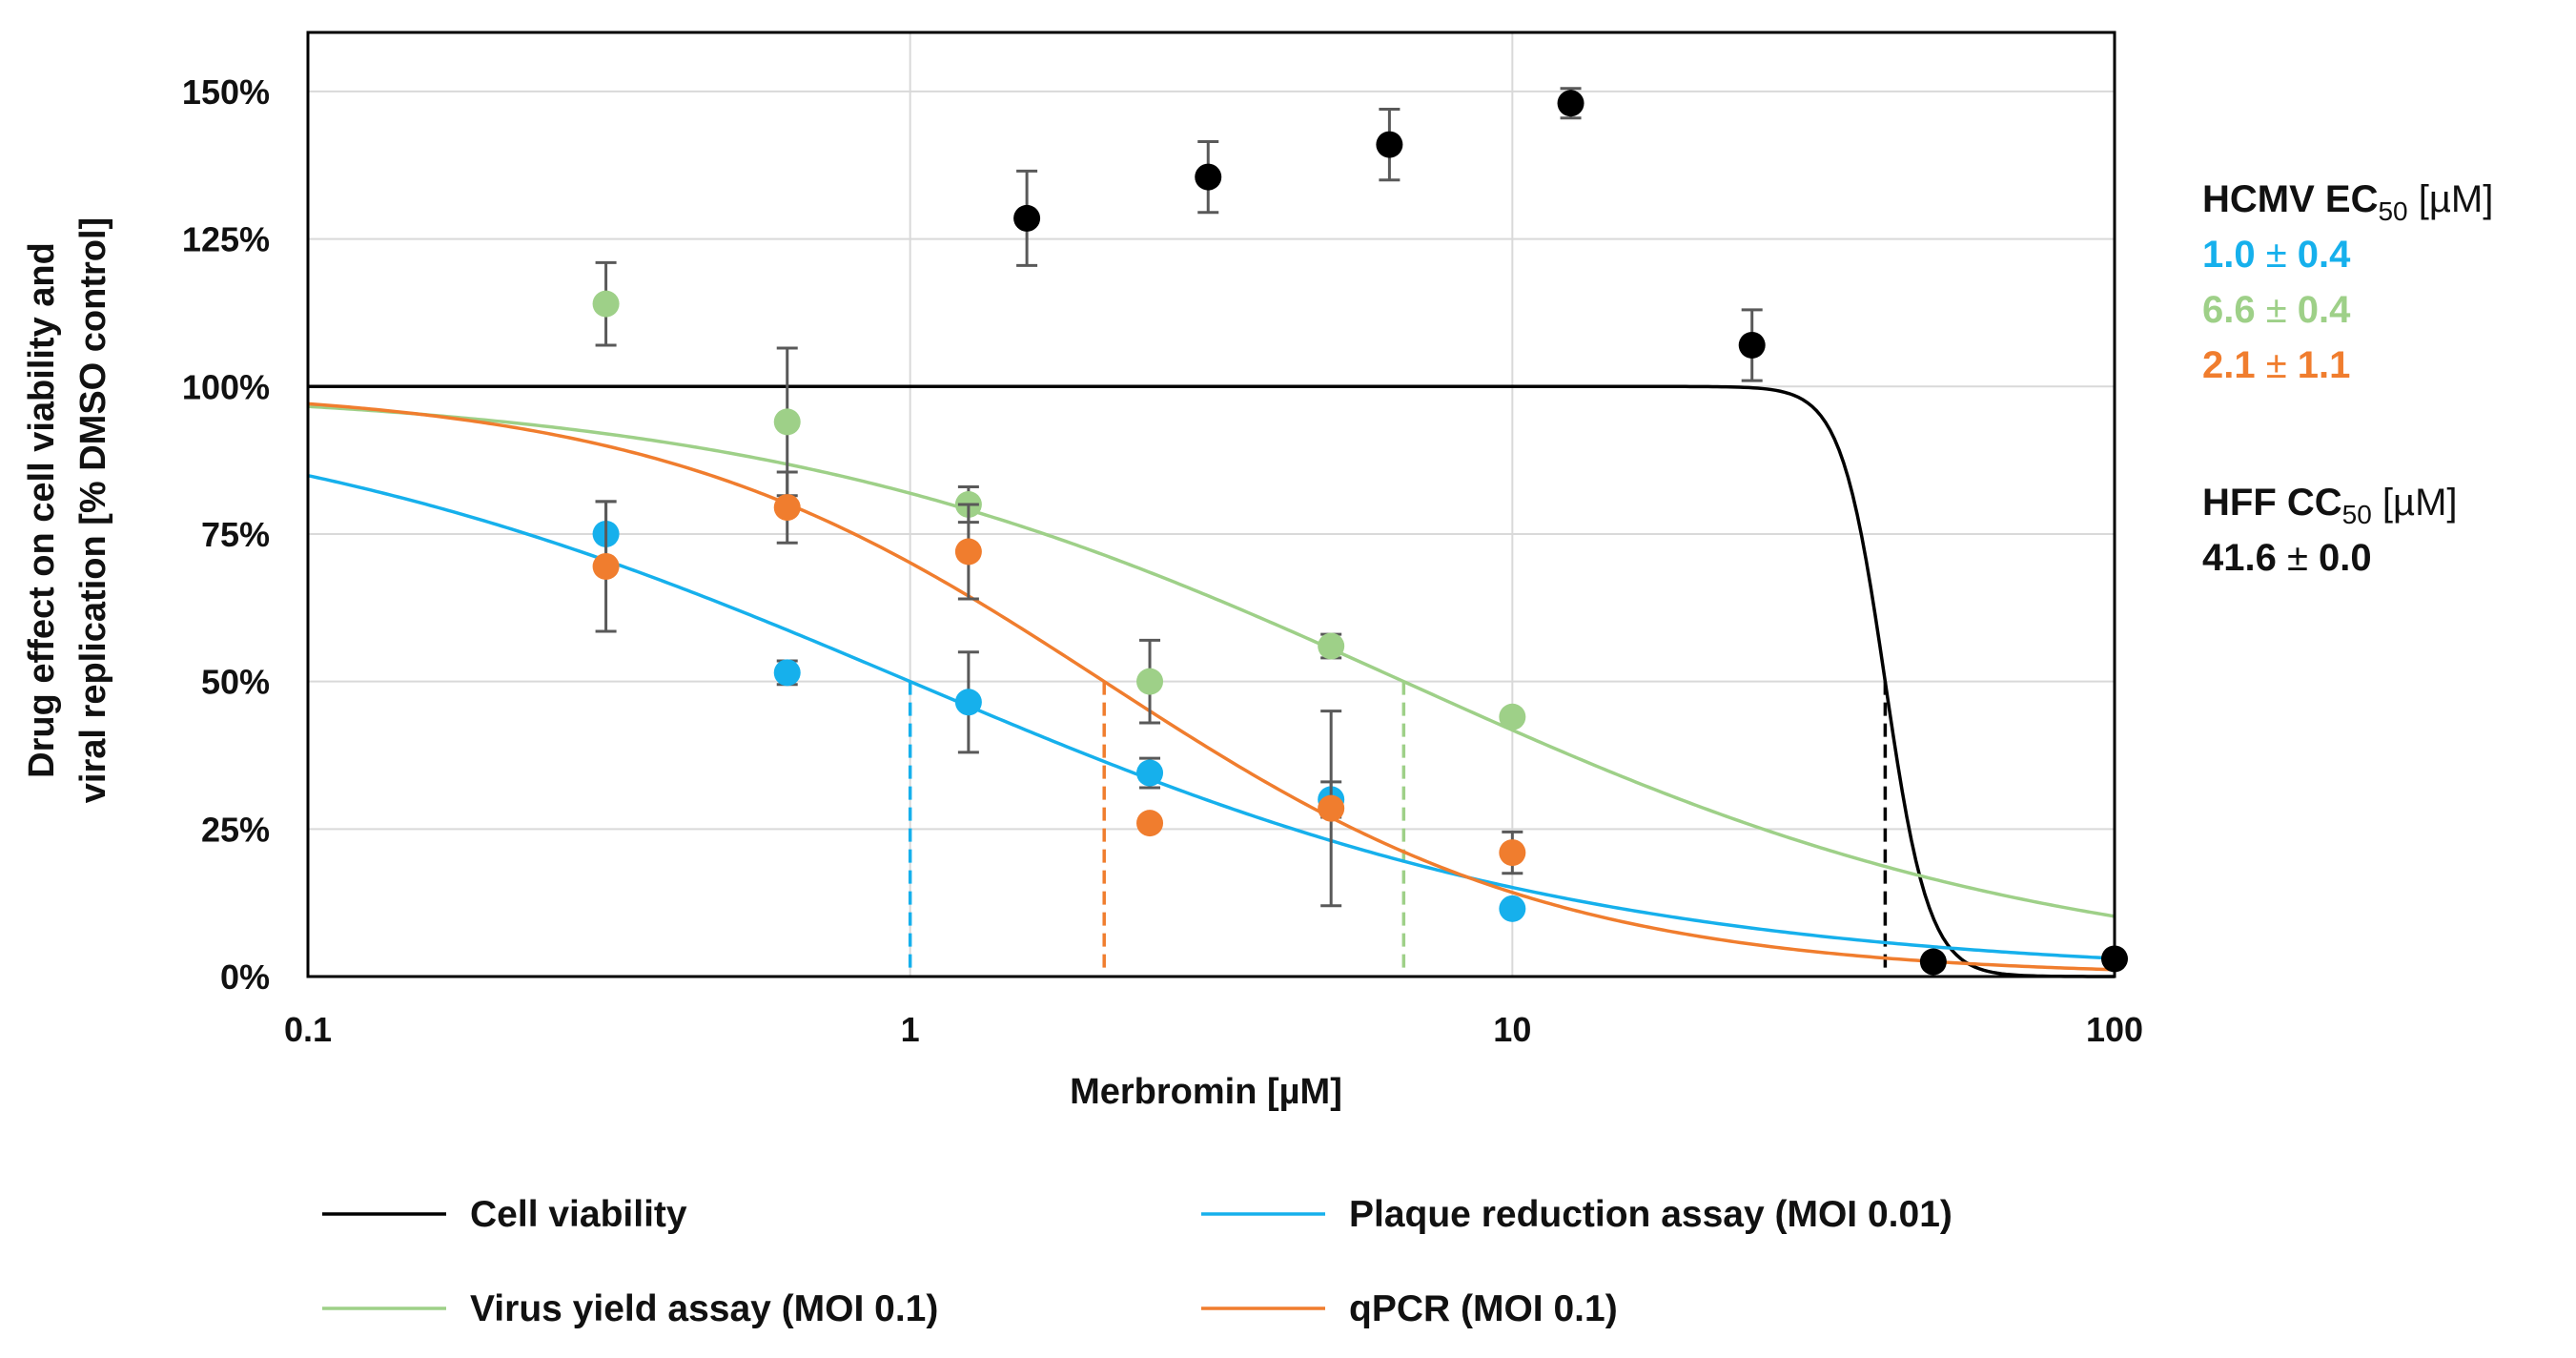 The height and width of the screenshot is (1358, 2576). Describe the element at coordinates (308, 1029) in the screenshot. I see `x-tick-label: 0.1` at that location.